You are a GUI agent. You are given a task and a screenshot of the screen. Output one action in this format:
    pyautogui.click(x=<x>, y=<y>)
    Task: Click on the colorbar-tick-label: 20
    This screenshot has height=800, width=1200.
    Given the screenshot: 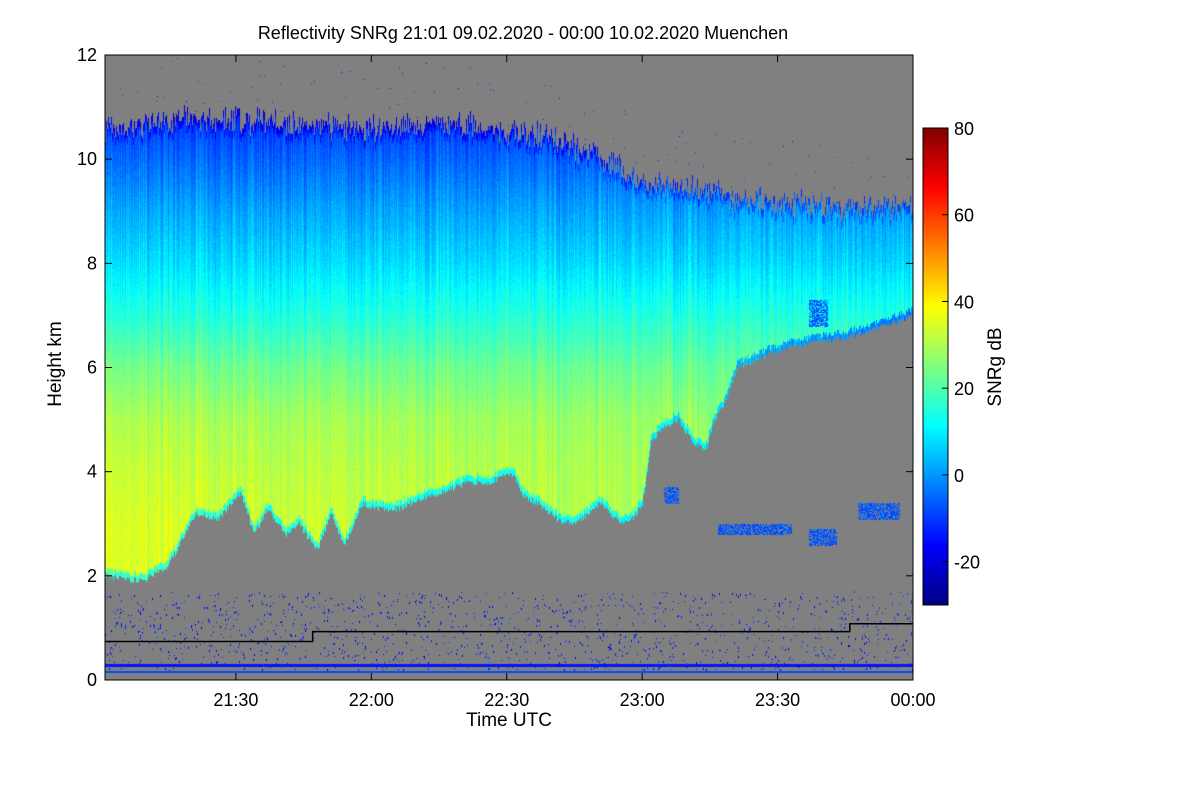 What is the action you would take?
    pyautogui.click(x=964, y=389)
    